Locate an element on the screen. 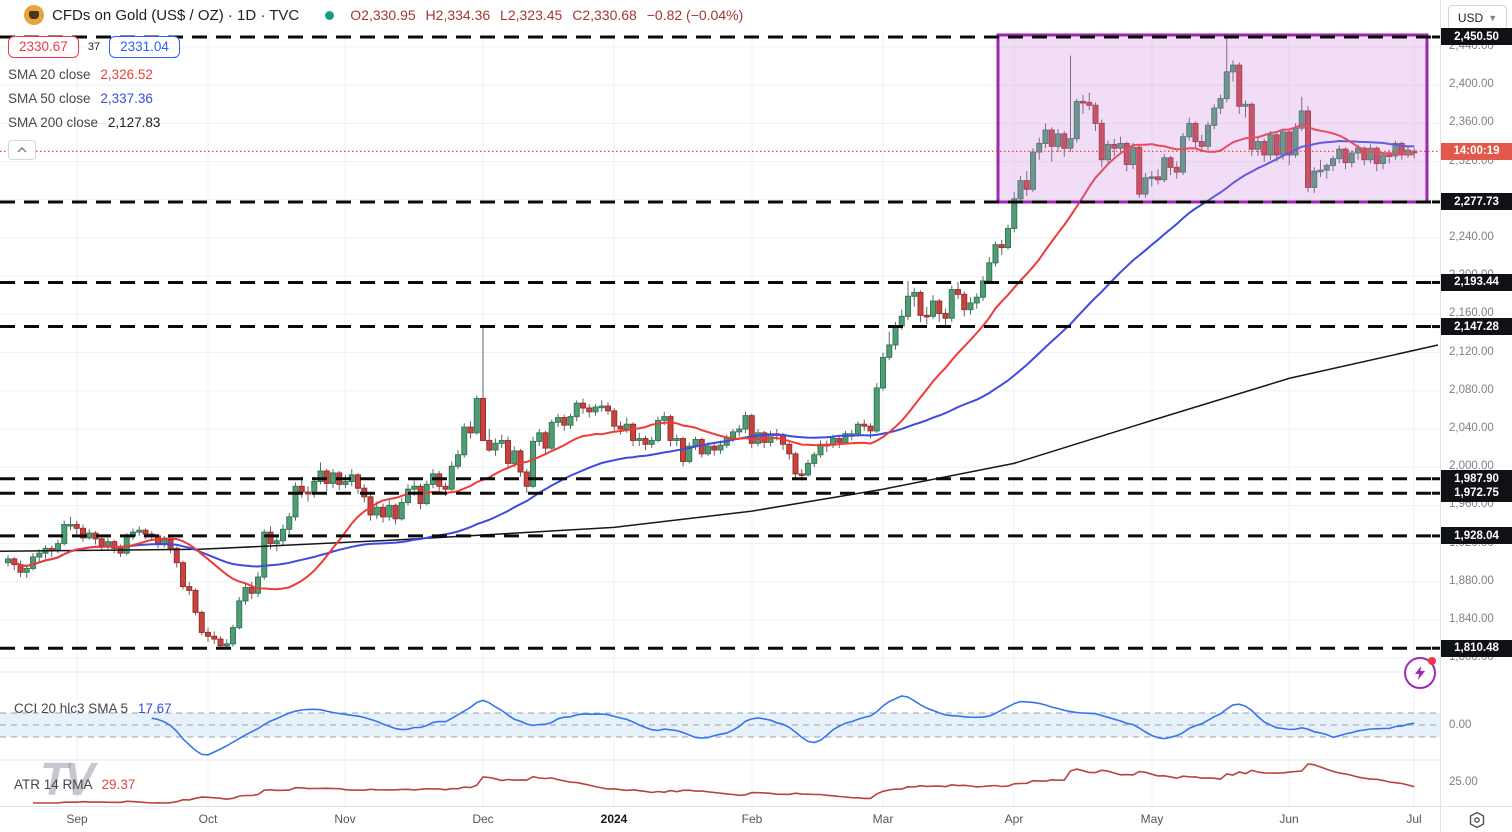 The height and width of the screenshot is (832, 1512). highlight-box-layer is located at coordinates (1212, 118).